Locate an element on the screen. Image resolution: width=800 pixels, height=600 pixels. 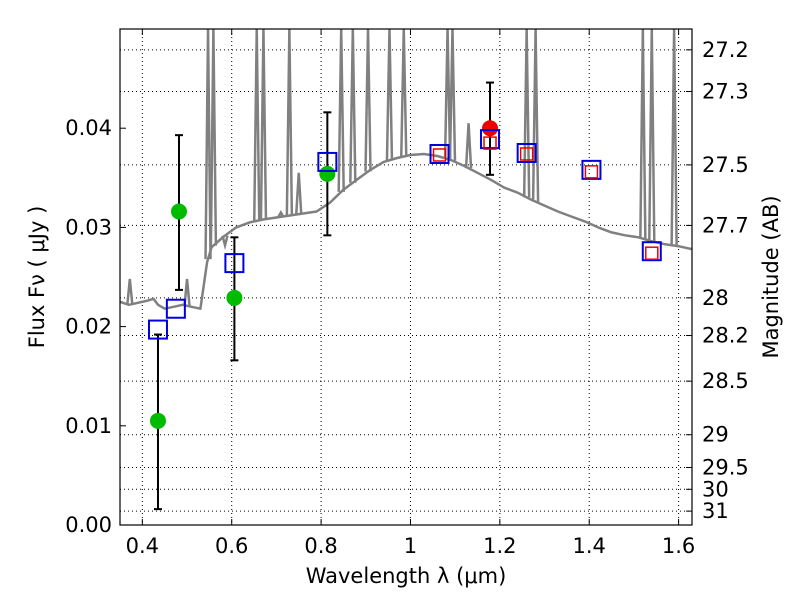
y-axis-label: Flux Fν ( μJy ) is located at coordinates (37, 277).